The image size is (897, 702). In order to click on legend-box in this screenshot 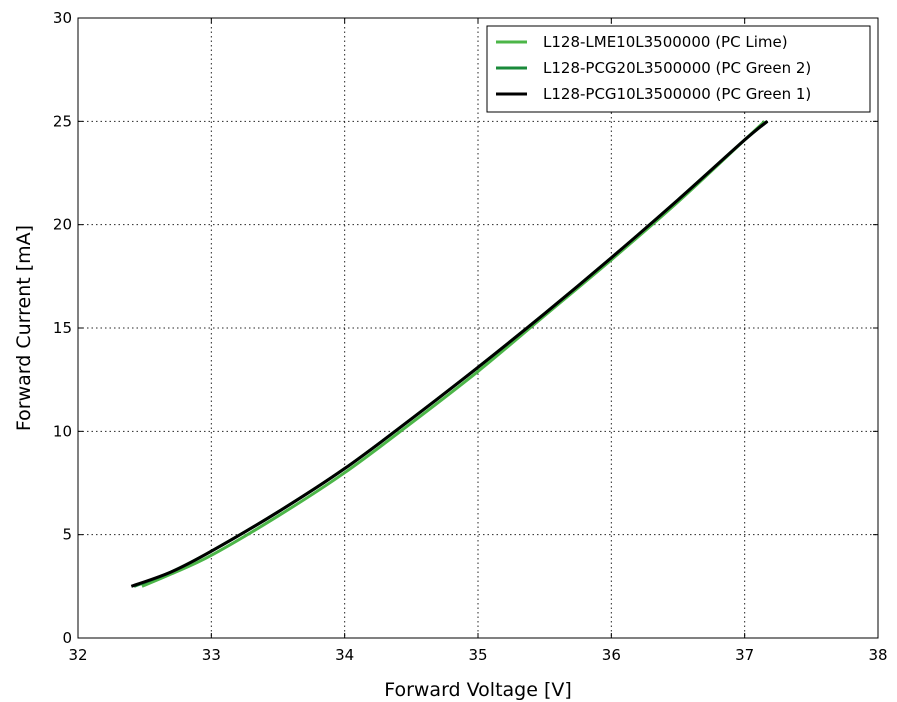, I will do `click(678, 69)`.